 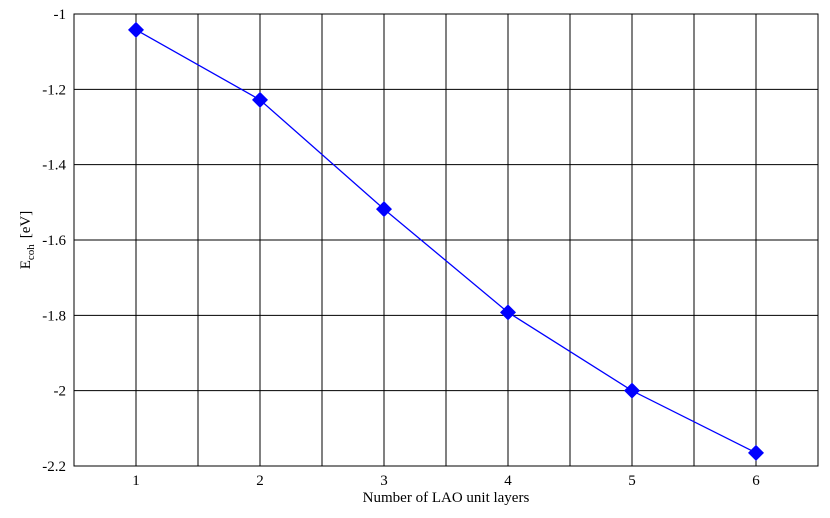 I want to click on x-tick-label: 1, so click(x=136, y=481).